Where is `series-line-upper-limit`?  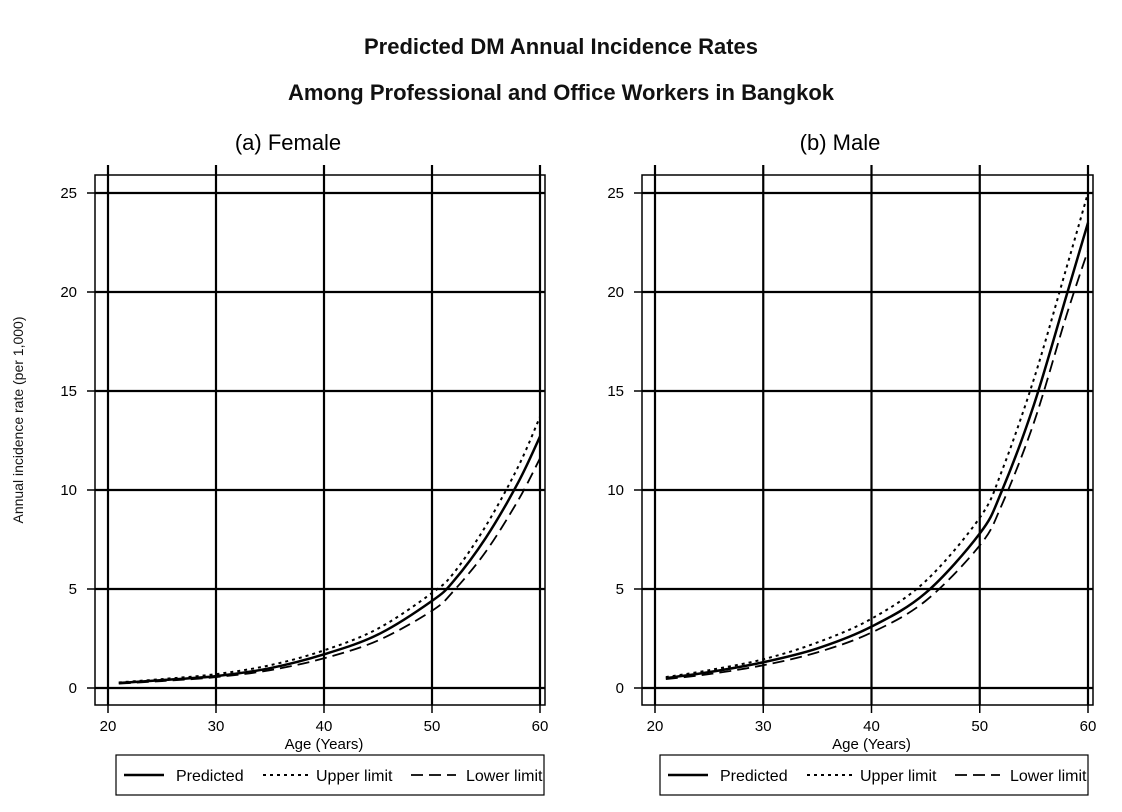
series-line-upper-limit is located at coordinates (329, 550).